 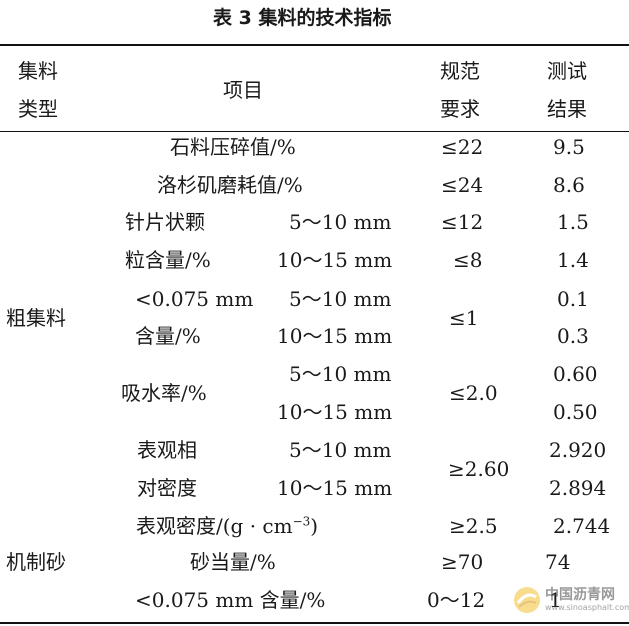 I want to click on sinoasphalt-logo-icon, so click(x=527, y=600).